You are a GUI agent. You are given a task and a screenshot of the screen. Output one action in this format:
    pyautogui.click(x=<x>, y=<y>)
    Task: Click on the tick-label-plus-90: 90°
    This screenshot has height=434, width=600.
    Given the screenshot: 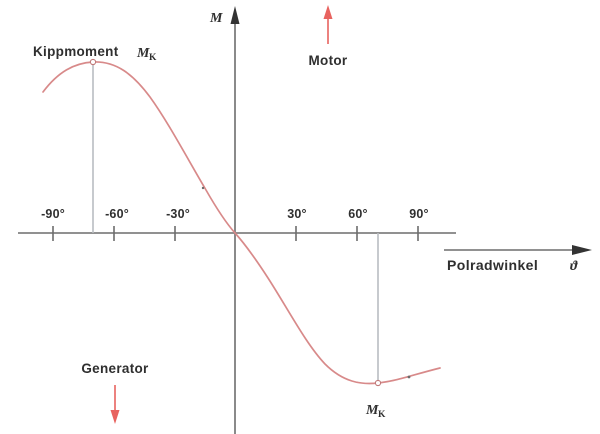 What is the action you would take?
    pyautogui.click(x=419, y=214)
    